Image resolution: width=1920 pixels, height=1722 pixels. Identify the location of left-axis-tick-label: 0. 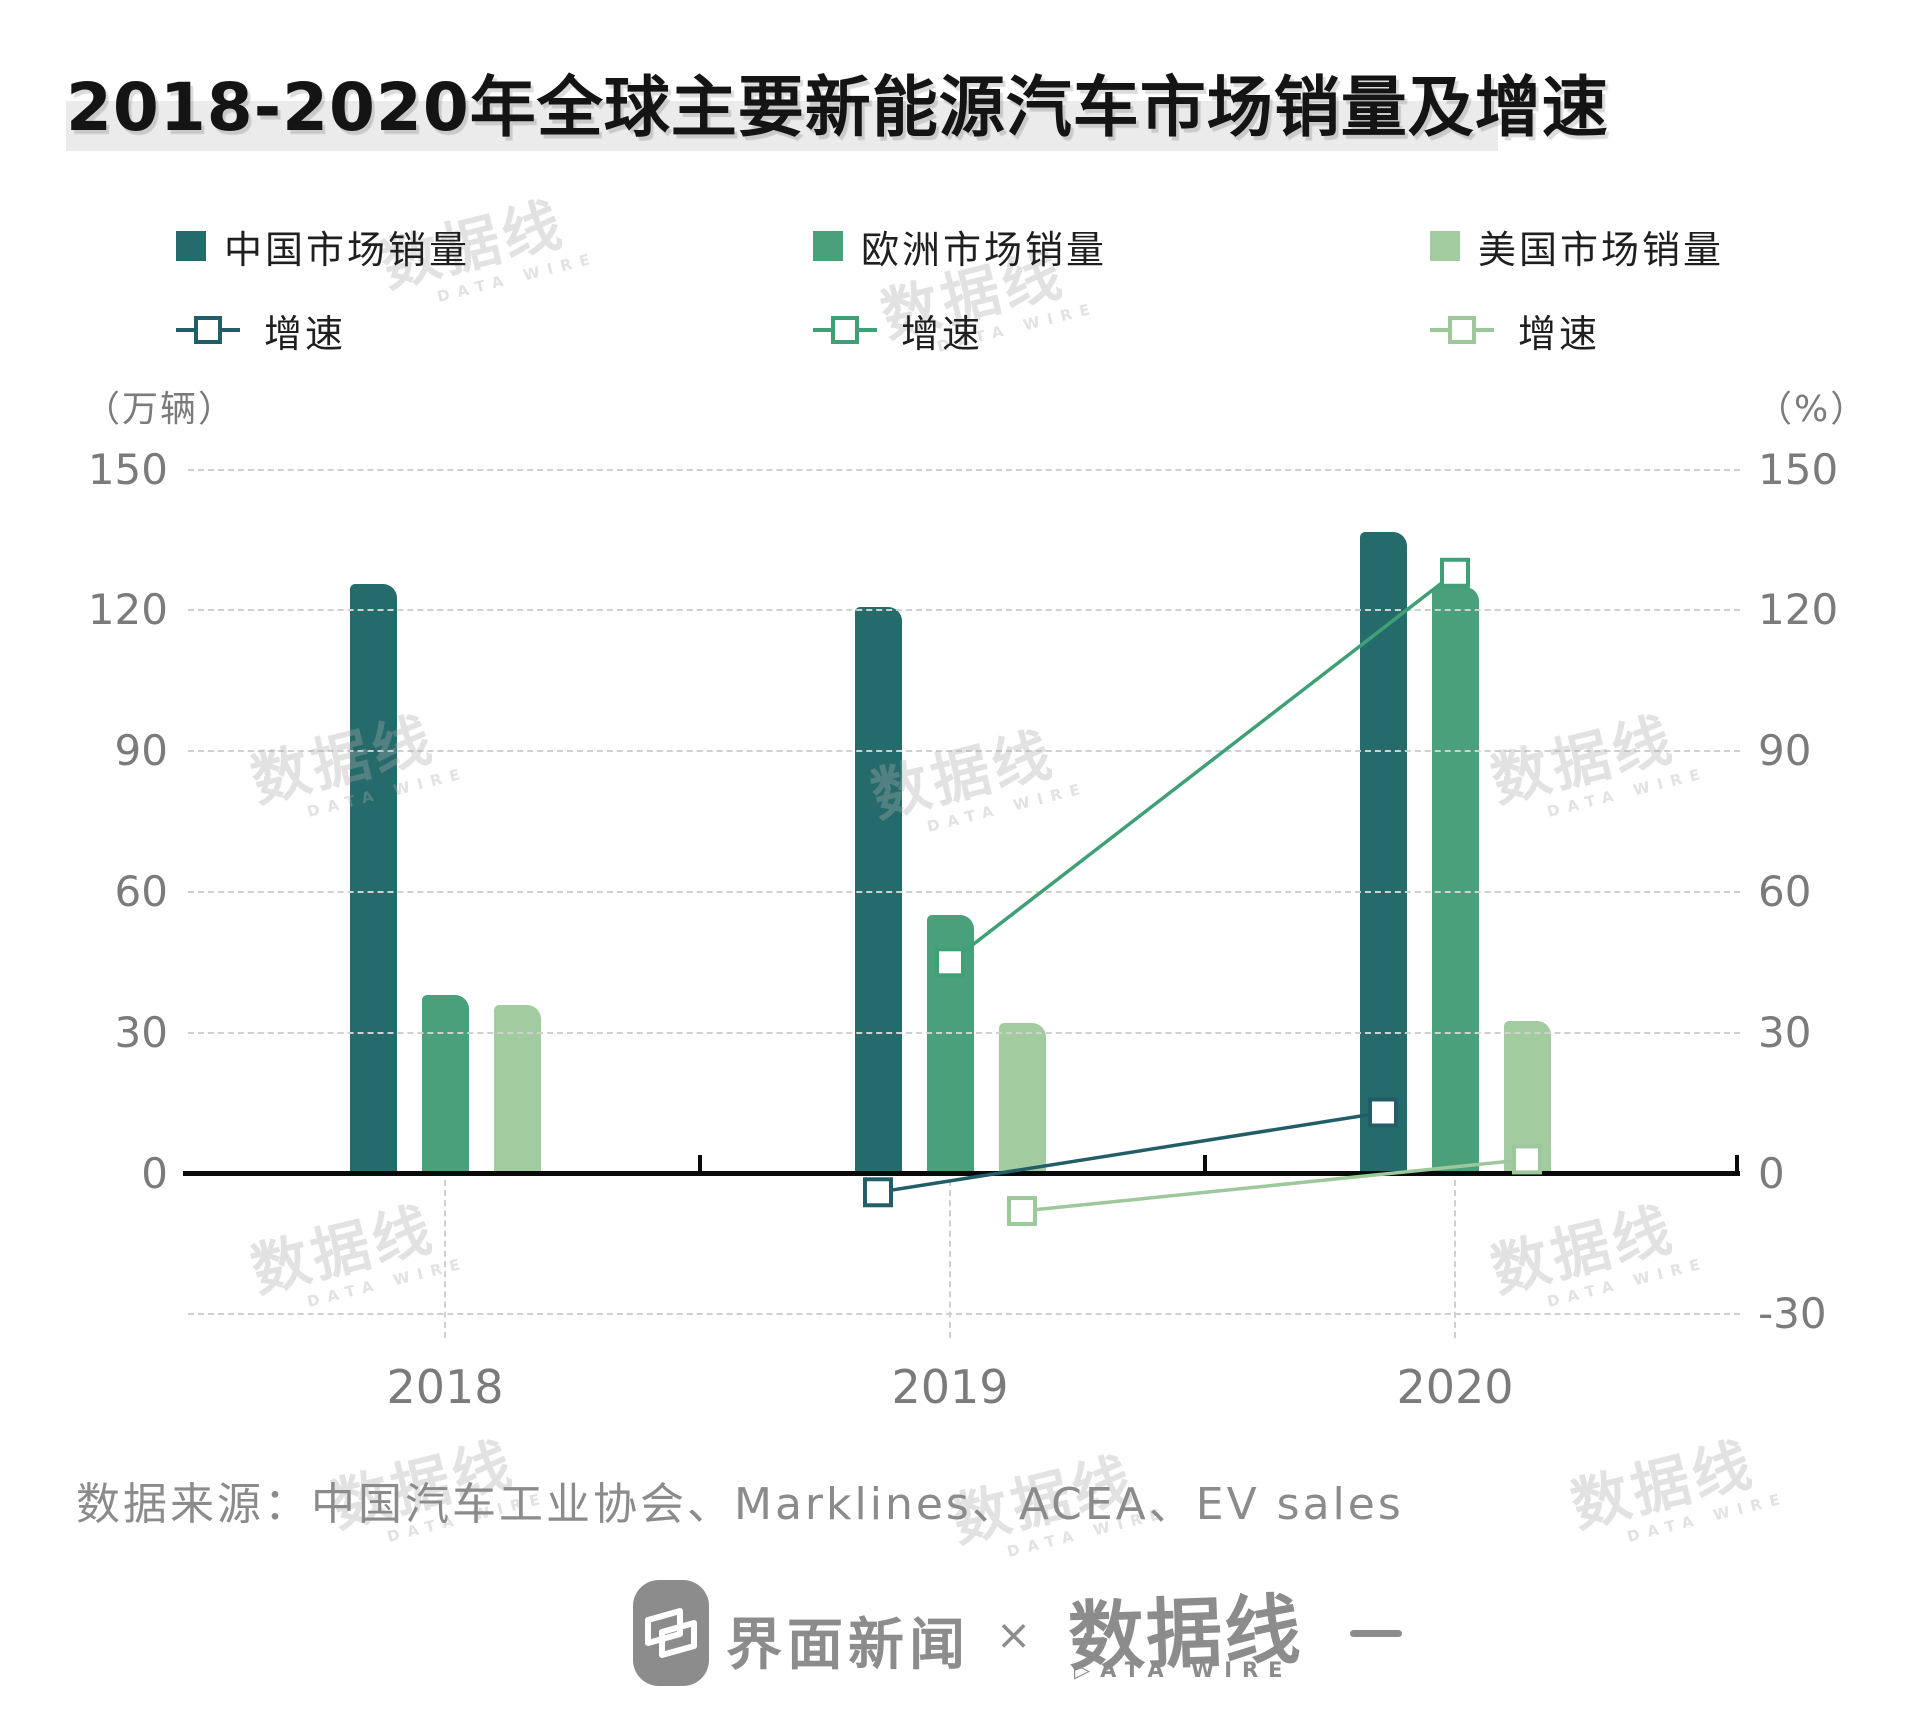
(154, 1173).